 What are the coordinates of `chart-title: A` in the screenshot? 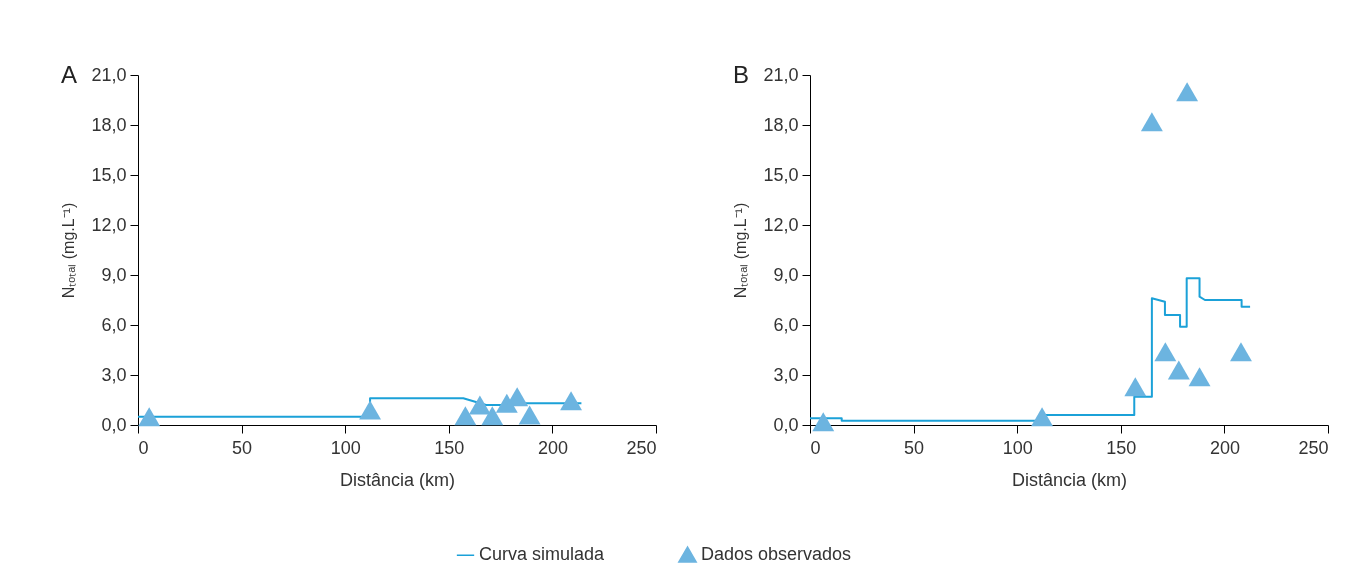 It's located at (68, 74).